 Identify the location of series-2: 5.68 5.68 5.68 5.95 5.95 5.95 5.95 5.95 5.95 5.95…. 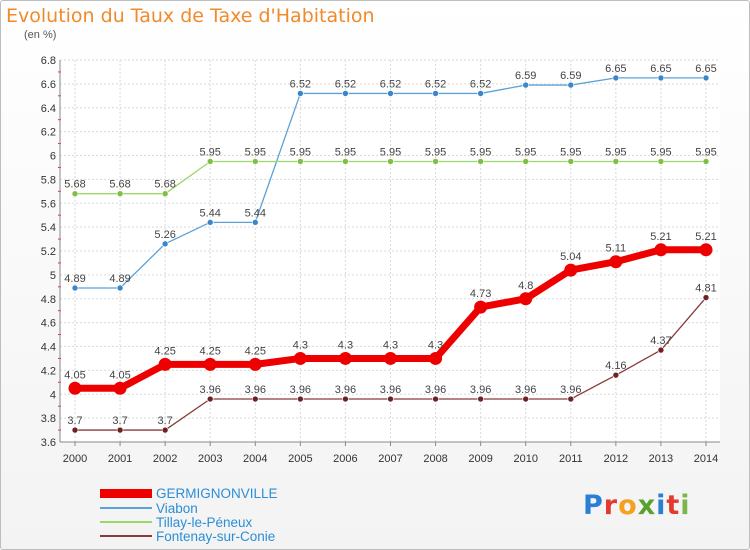
(390, 171).